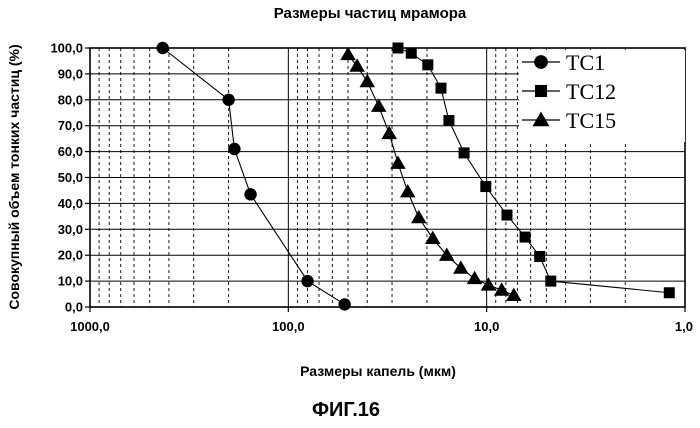 This screenshot has width=700, height=428. Describe the element at coordinates (70, 255) in the screenshot. I see `y-tick-label: 20,0` at that location.